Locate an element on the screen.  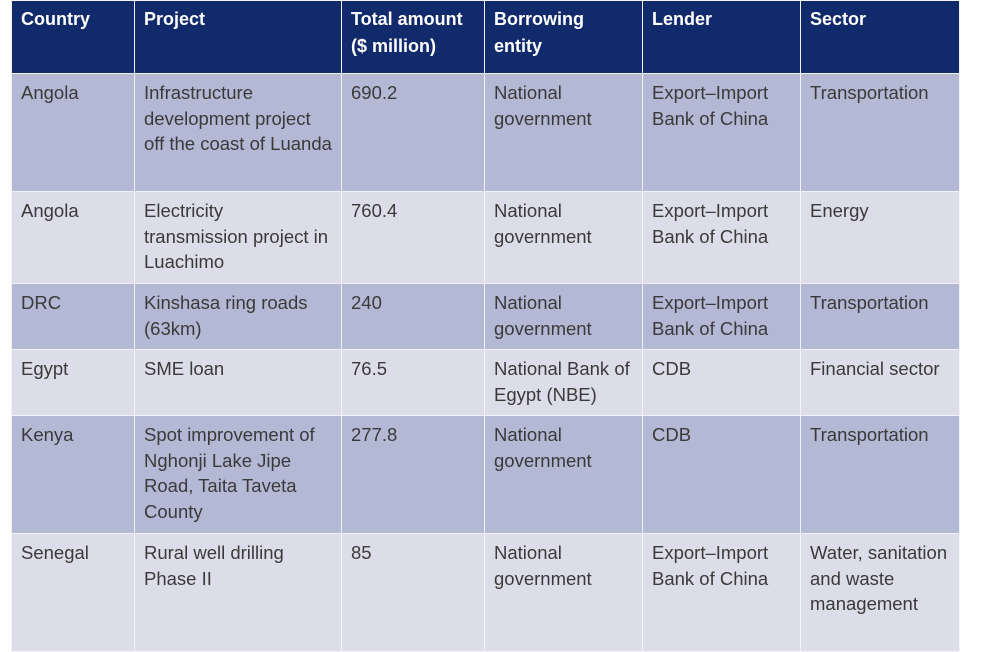
cell-country: Kenya is located at coordinates (73, 474).